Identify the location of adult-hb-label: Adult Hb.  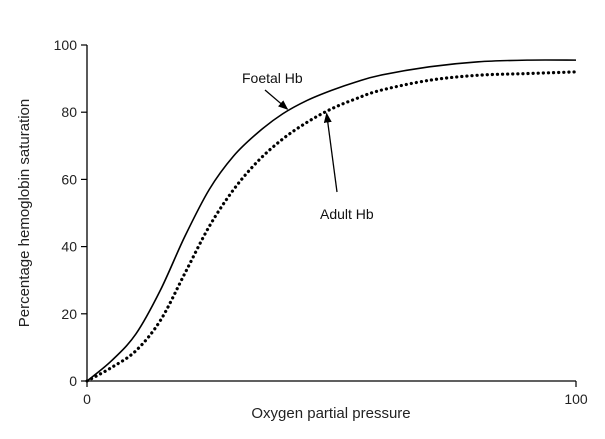
(347, 214).